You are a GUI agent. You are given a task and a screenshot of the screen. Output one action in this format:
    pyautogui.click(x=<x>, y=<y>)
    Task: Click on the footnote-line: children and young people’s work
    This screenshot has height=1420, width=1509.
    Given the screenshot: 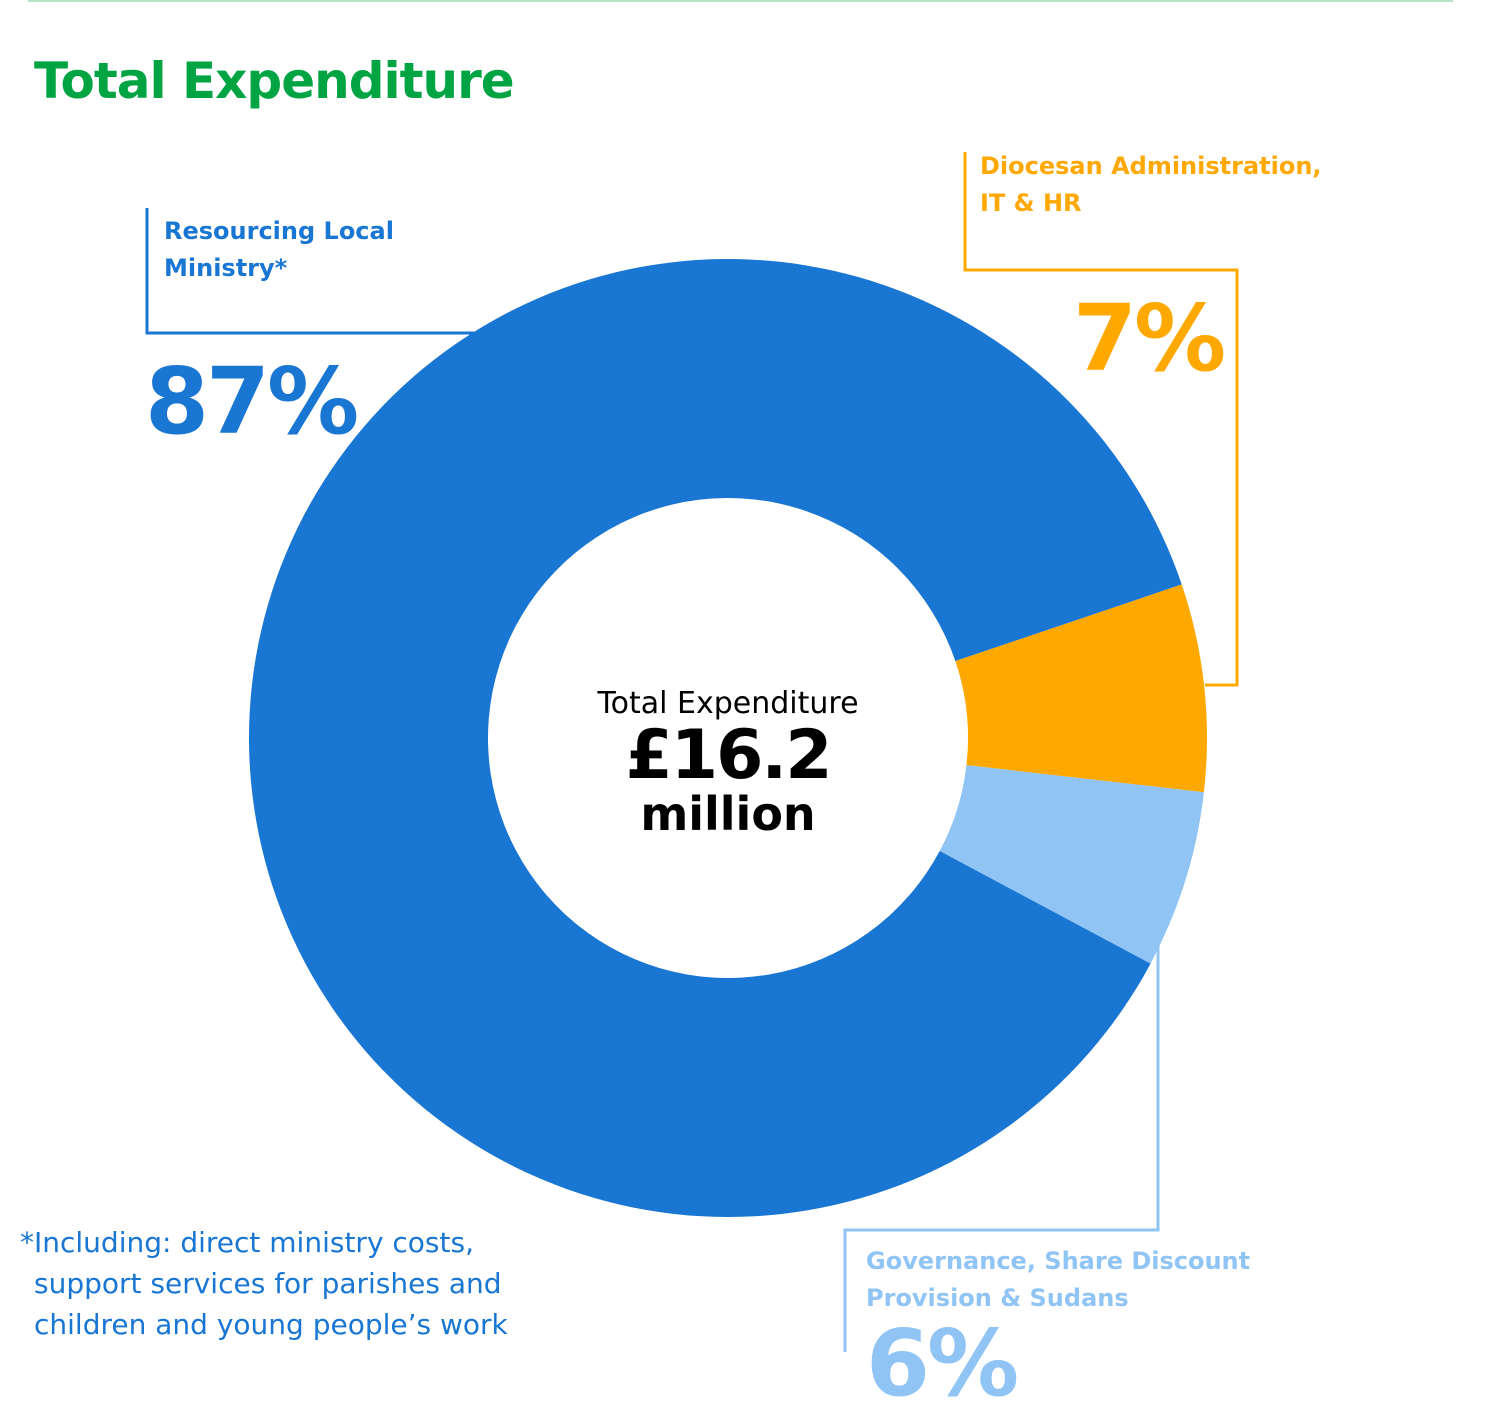 What is the action you would take?
    pyautogui.click(x=271, y=1324)
    